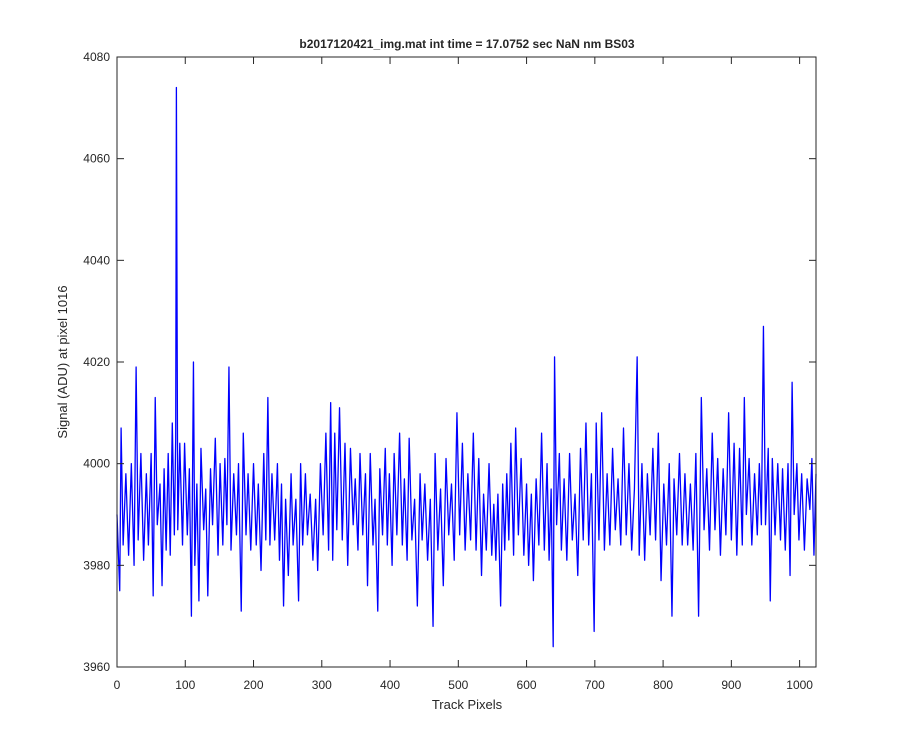 This screenshot has height=750, width=900. Describe the element at coordinates (62, 361) in the screenshot. I see `y-axis-label: Signal (ADU) at pixel 1016` at that location.